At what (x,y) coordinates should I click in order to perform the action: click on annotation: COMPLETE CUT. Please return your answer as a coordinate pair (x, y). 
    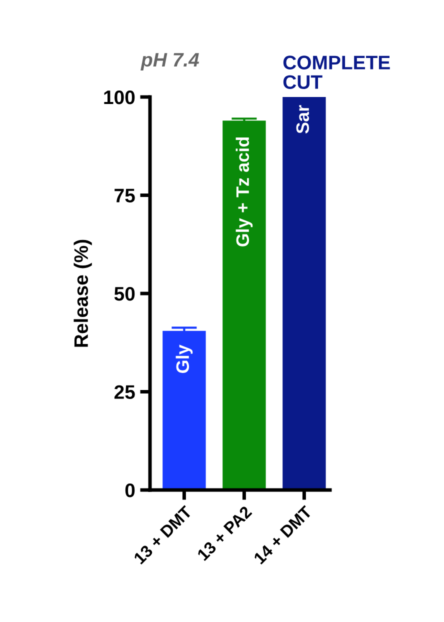
    Looking at the image, I should click on (336, 72).